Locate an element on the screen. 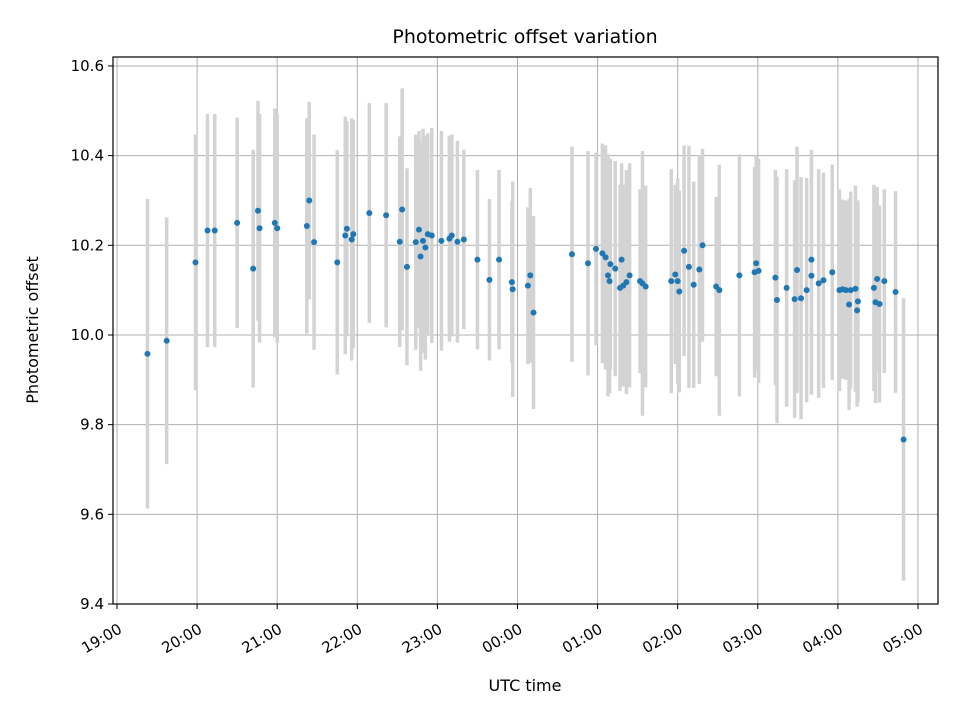 The height and width of the screenshot is (720, 960). x-tick-label: 04:00 is located at coordinates (822, 638).